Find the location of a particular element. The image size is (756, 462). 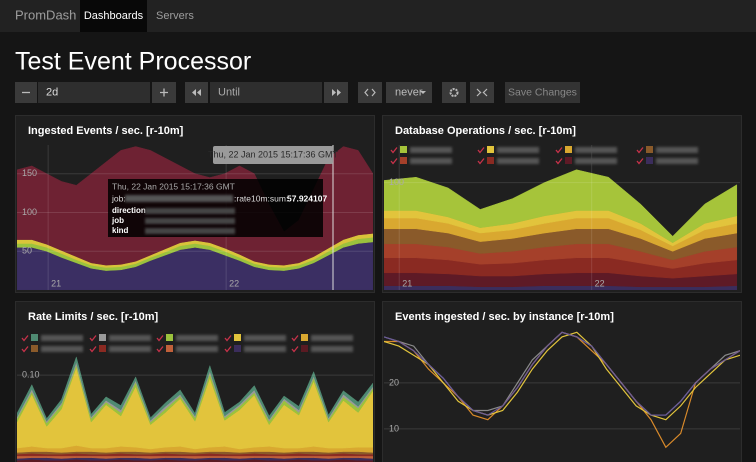

hover-time-box is located at coordinates (273, 155).